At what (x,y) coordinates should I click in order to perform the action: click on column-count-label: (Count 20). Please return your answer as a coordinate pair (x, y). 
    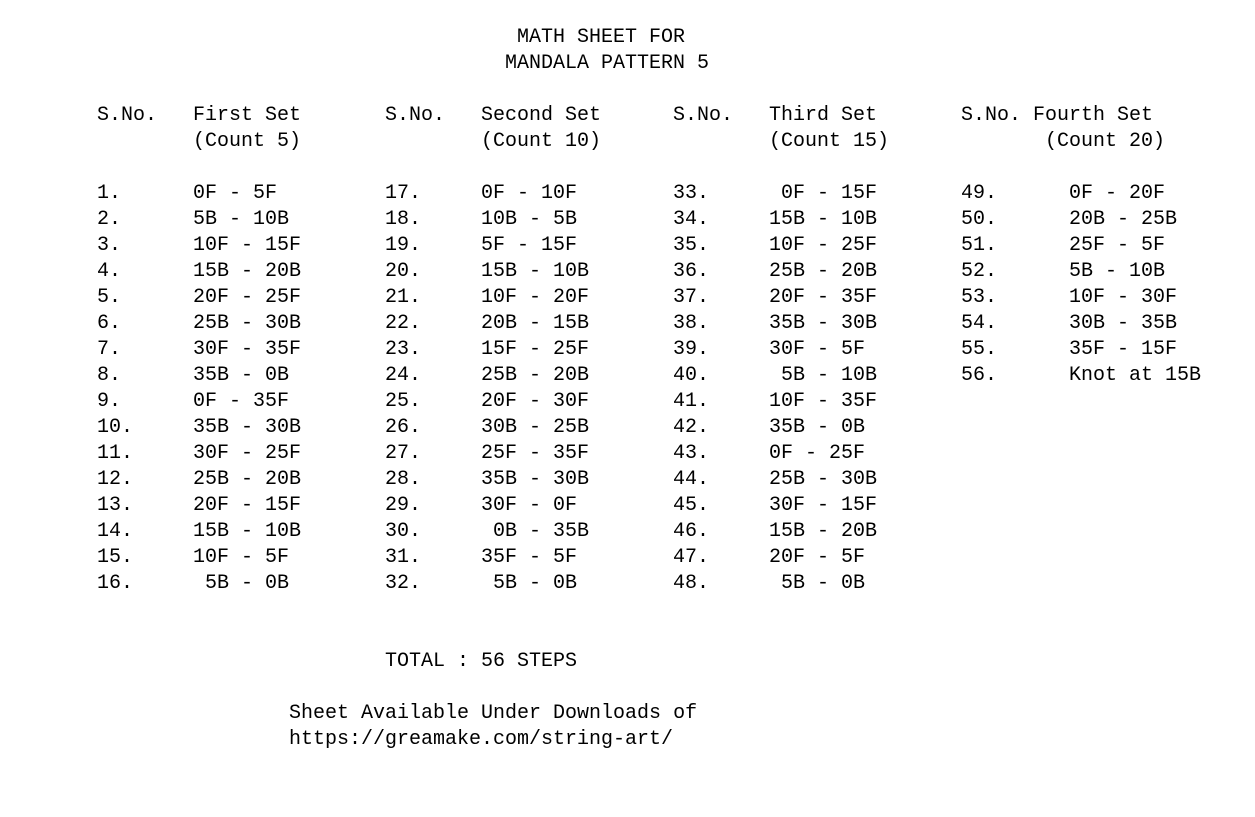
    Looking at the image, I should click on (1063, 141).